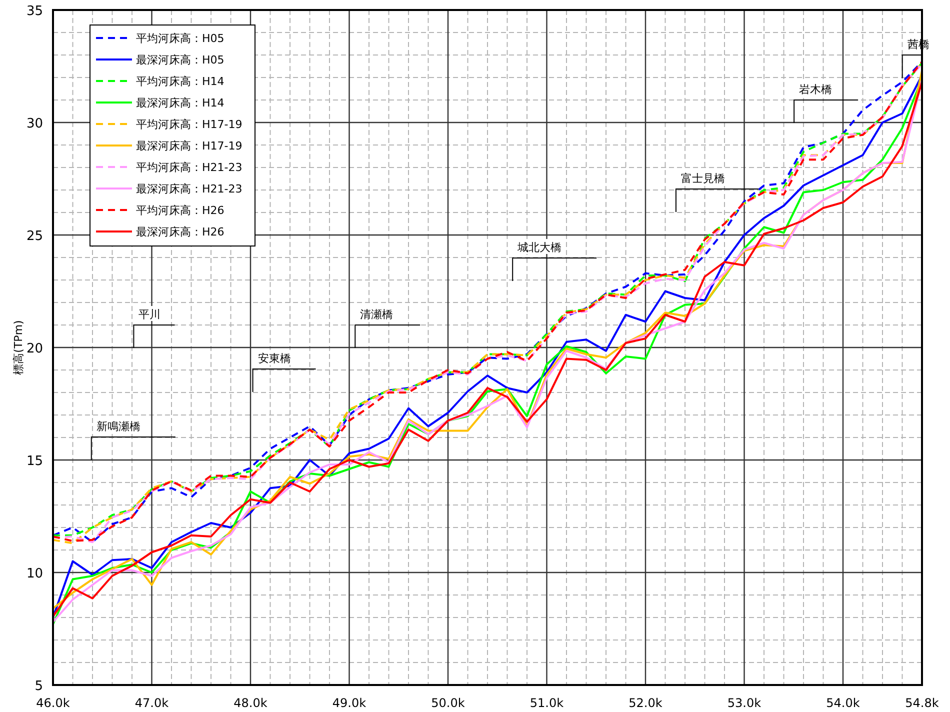 The height and width of the screenshot is (712, 950). What do you see at coordinates (34, 236) in the screenshot?
I see `y-tick-label: 25` at bounding box center [34, 236].